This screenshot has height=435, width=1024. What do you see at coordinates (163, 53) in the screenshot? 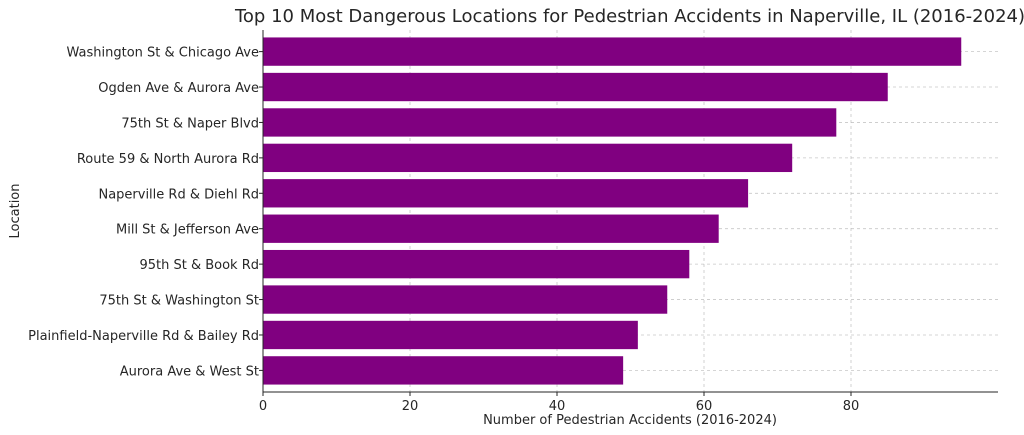
I see `y-tick-label: Washington St & Chicago Ave` at bounding box center [163, 53].